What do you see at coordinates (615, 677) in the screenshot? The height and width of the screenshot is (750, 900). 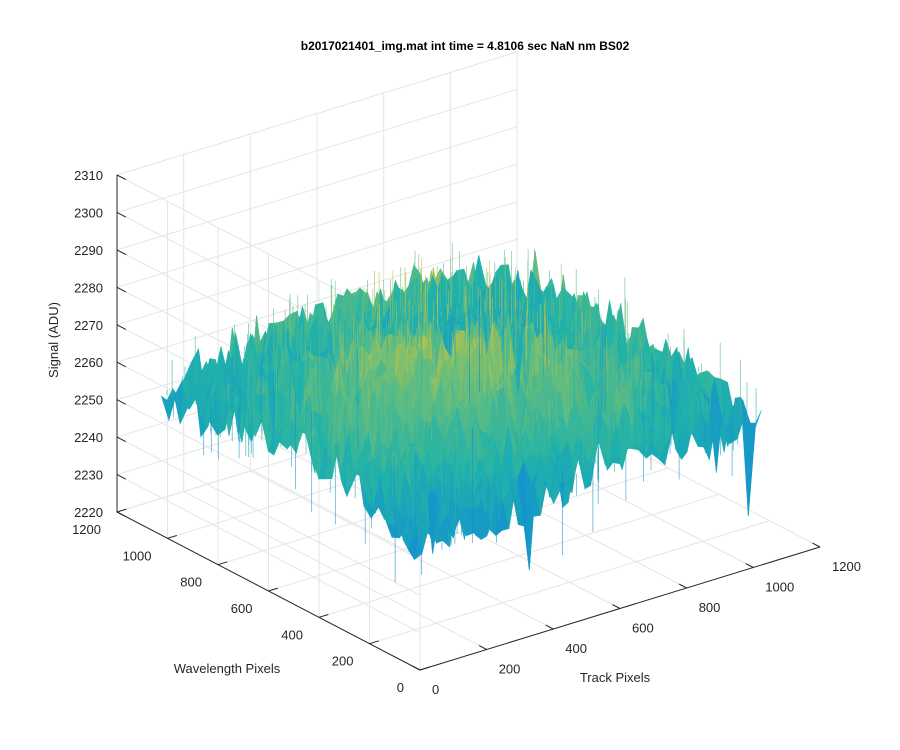 I see `x-axis-label: Track Pixels` at bounding box center [615, 677].